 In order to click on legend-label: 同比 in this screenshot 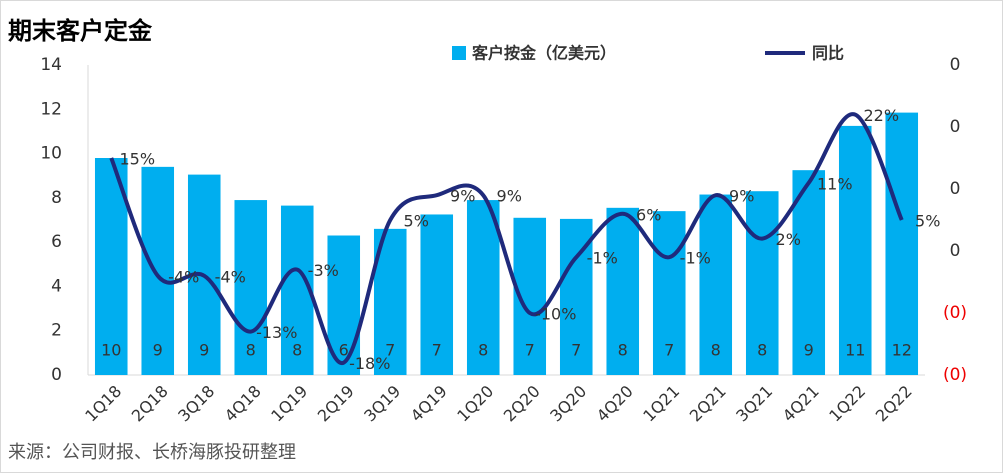, I will do `click(828, 53)`.